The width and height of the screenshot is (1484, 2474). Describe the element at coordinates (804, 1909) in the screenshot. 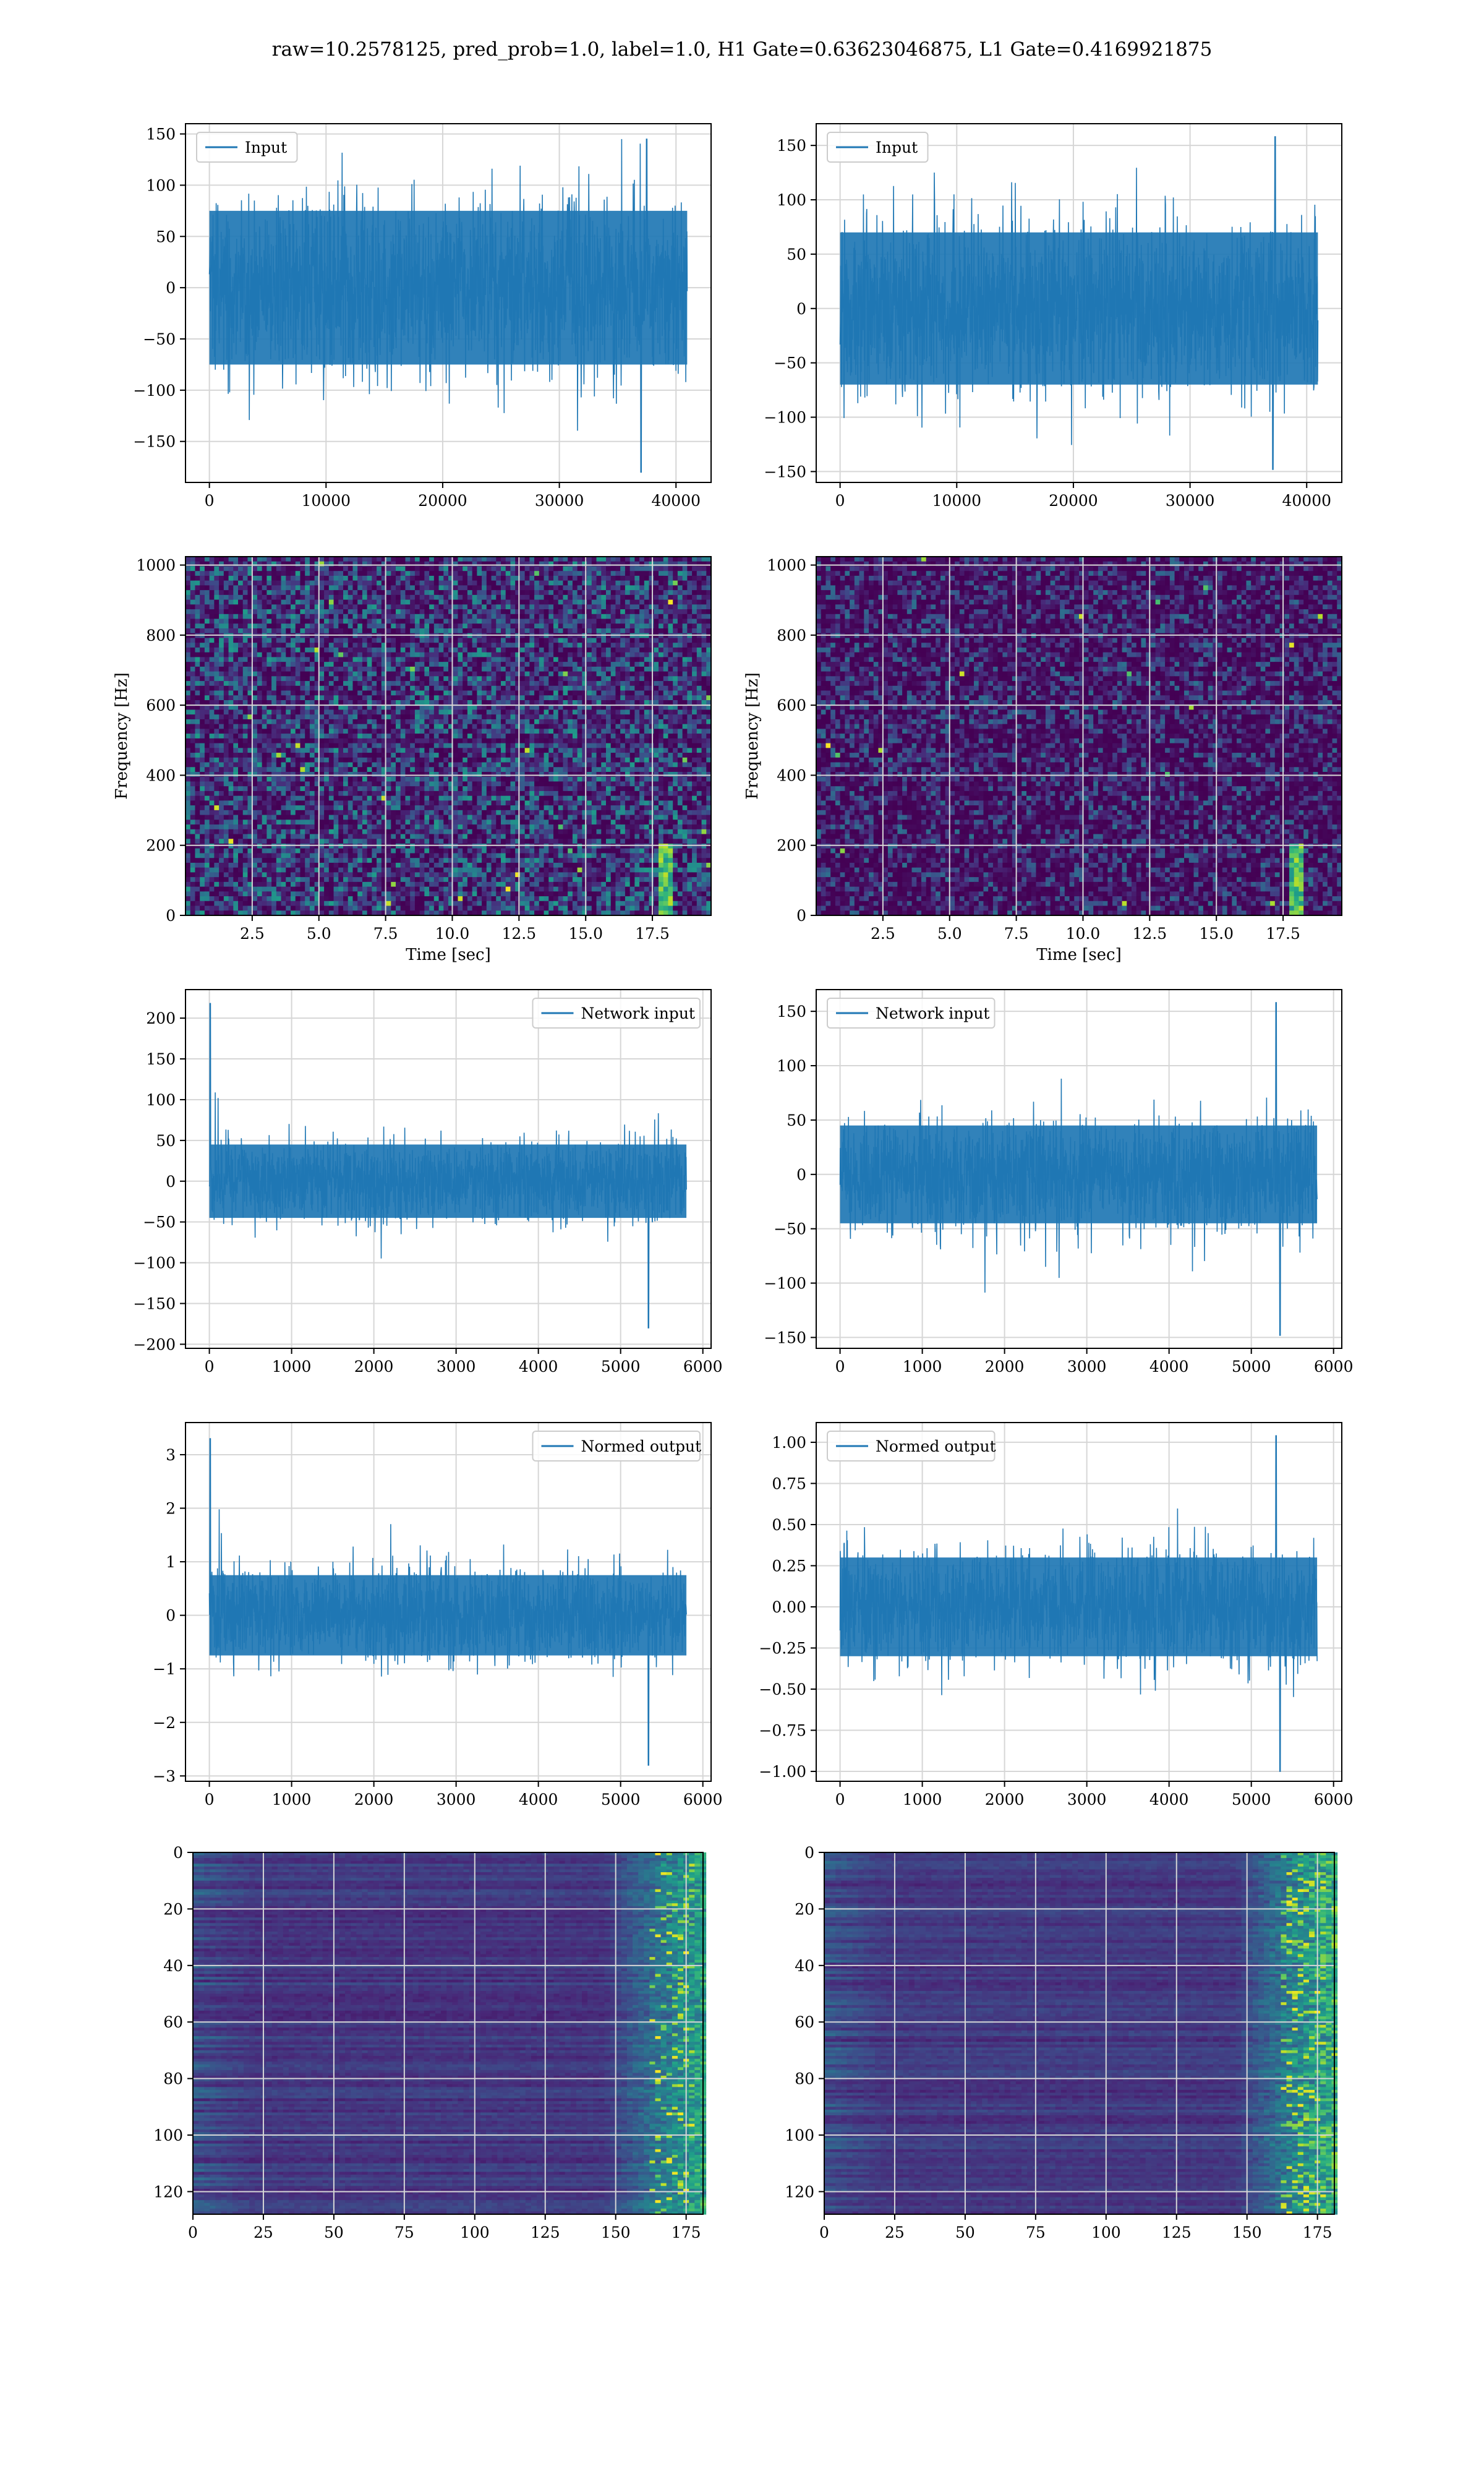

I see `l1-feature-map-ytick-label: 20` at that location.